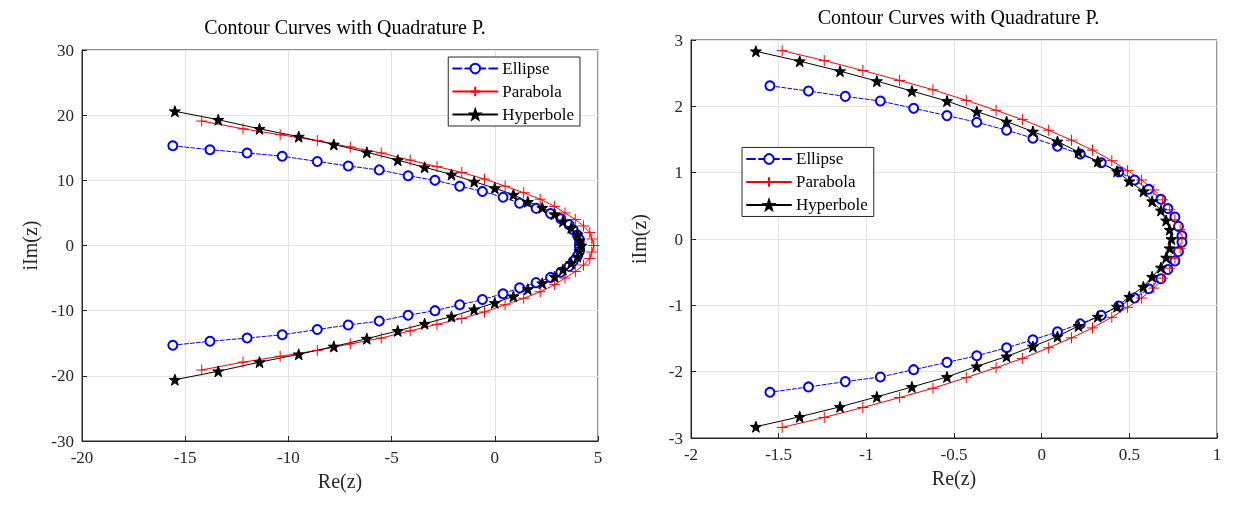 The height and width of the screenshot is (517, 1243). Describe the element at coordinates (779, 454) in the screenshot. I see `x-tick-label: -1.5` at that location.